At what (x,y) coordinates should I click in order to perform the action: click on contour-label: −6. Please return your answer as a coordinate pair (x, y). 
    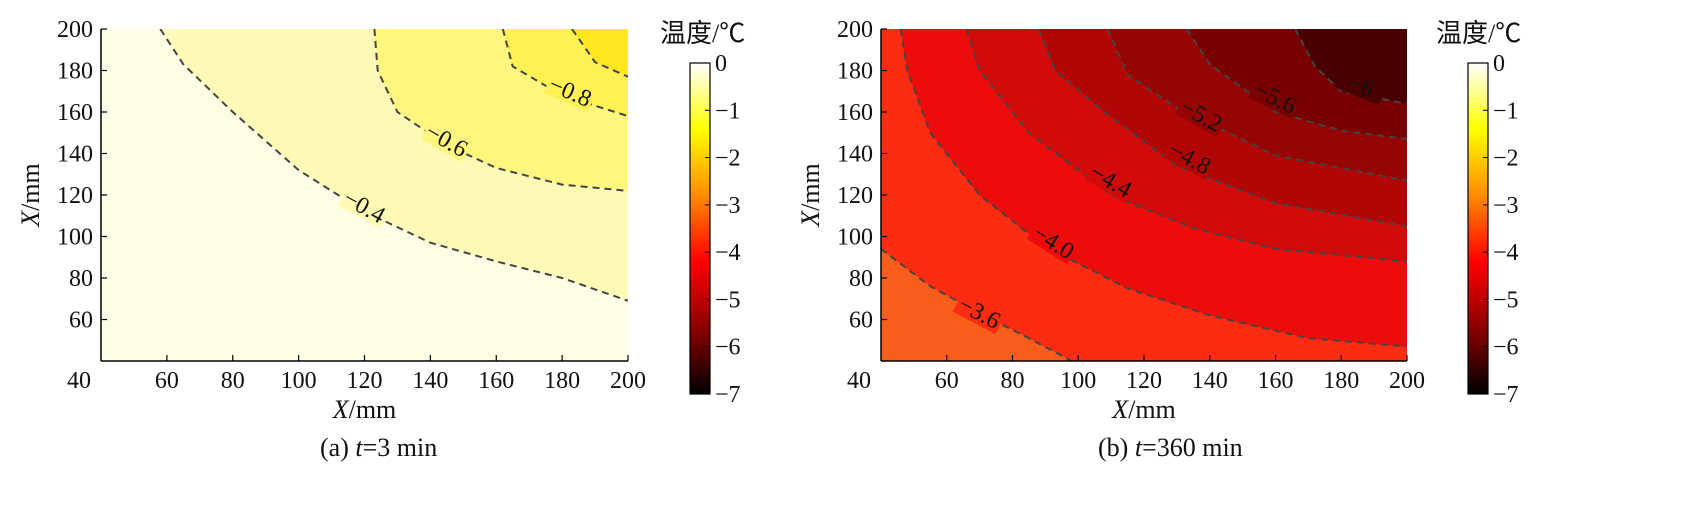
    Looking at the image, I should click on (1361, 84).